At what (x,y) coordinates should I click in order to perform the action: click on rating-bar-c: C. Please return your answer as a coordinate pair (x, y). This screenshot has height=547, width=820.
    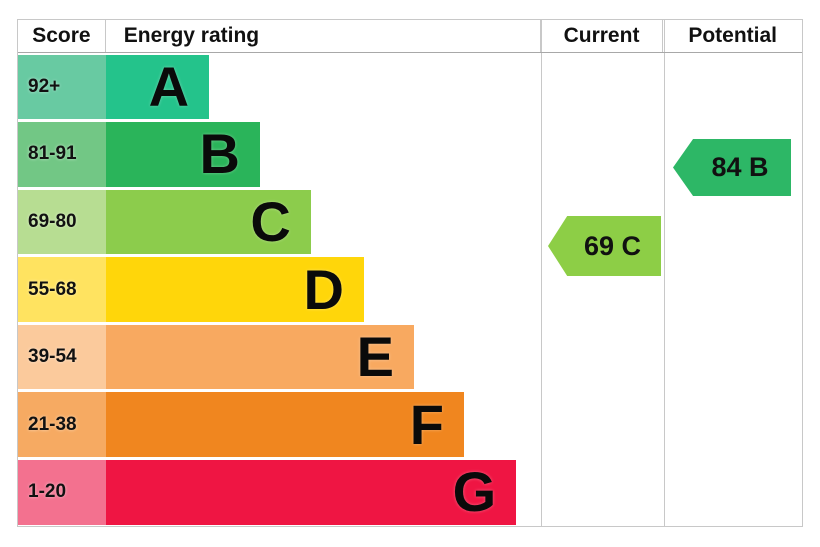
    Looking at the image, I should click on (208, 222).